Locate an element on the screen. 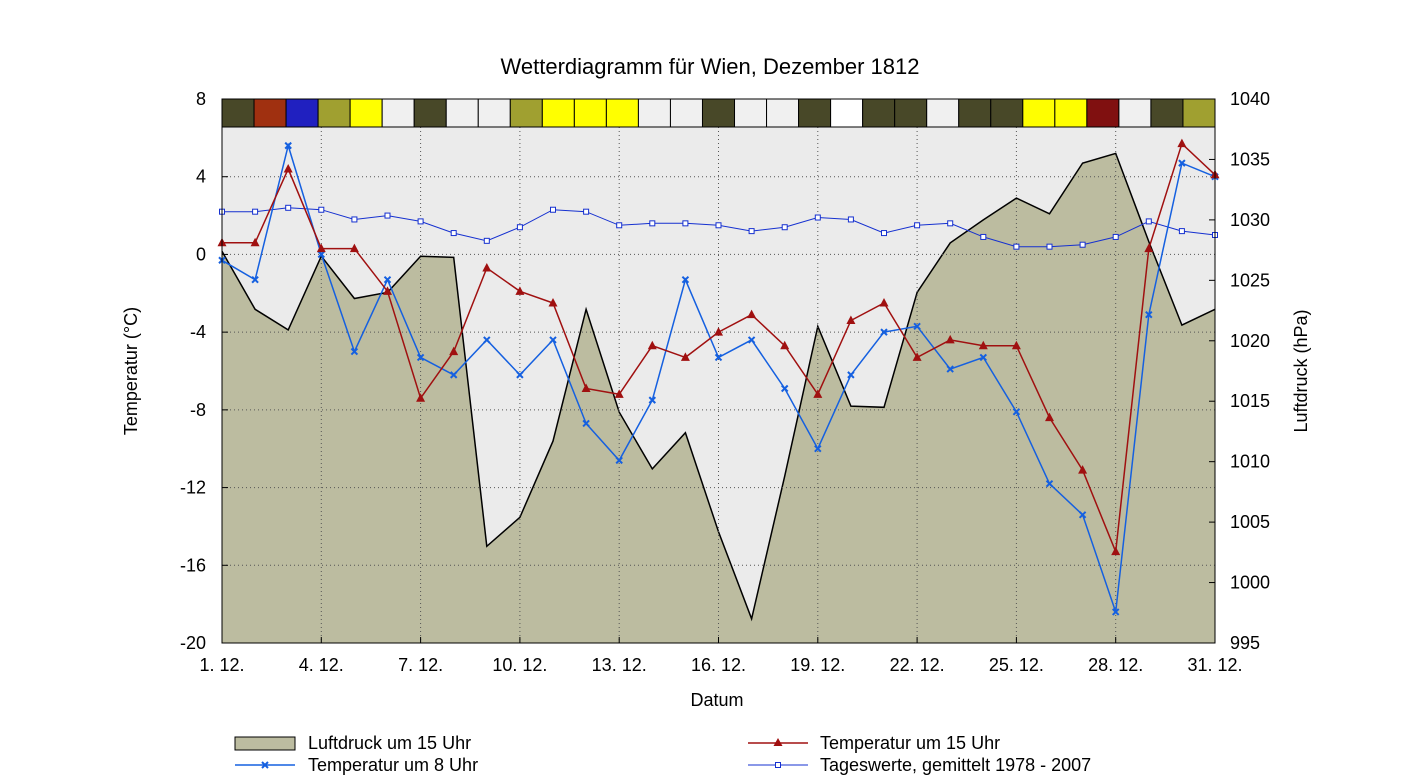  x-tick-label: 25. 12. is located at coordinates (1016, 665).